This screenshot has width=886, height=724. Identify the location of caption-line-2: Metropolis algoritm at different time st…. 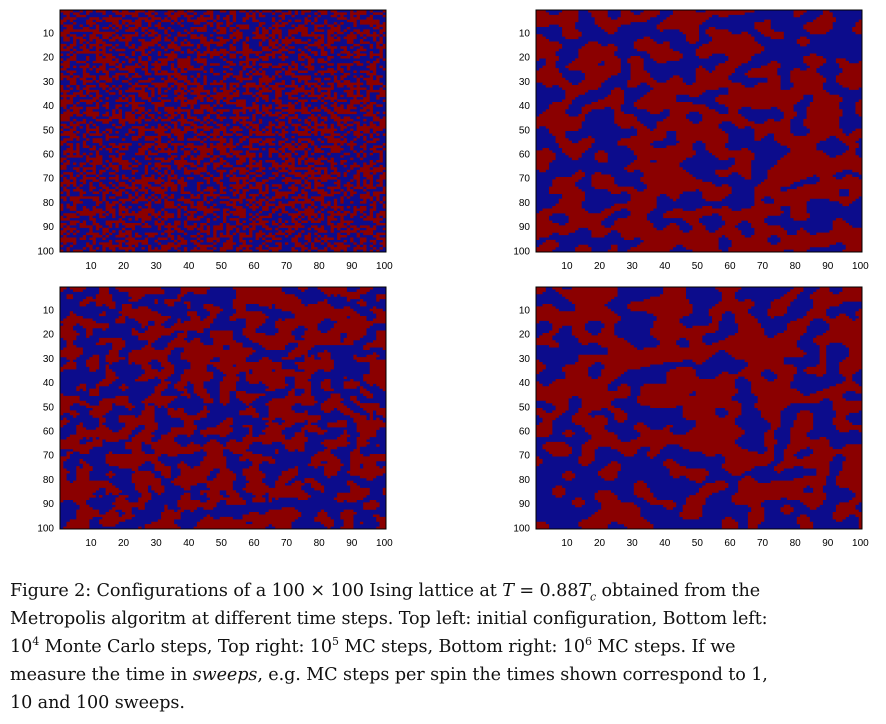
(389, 619).